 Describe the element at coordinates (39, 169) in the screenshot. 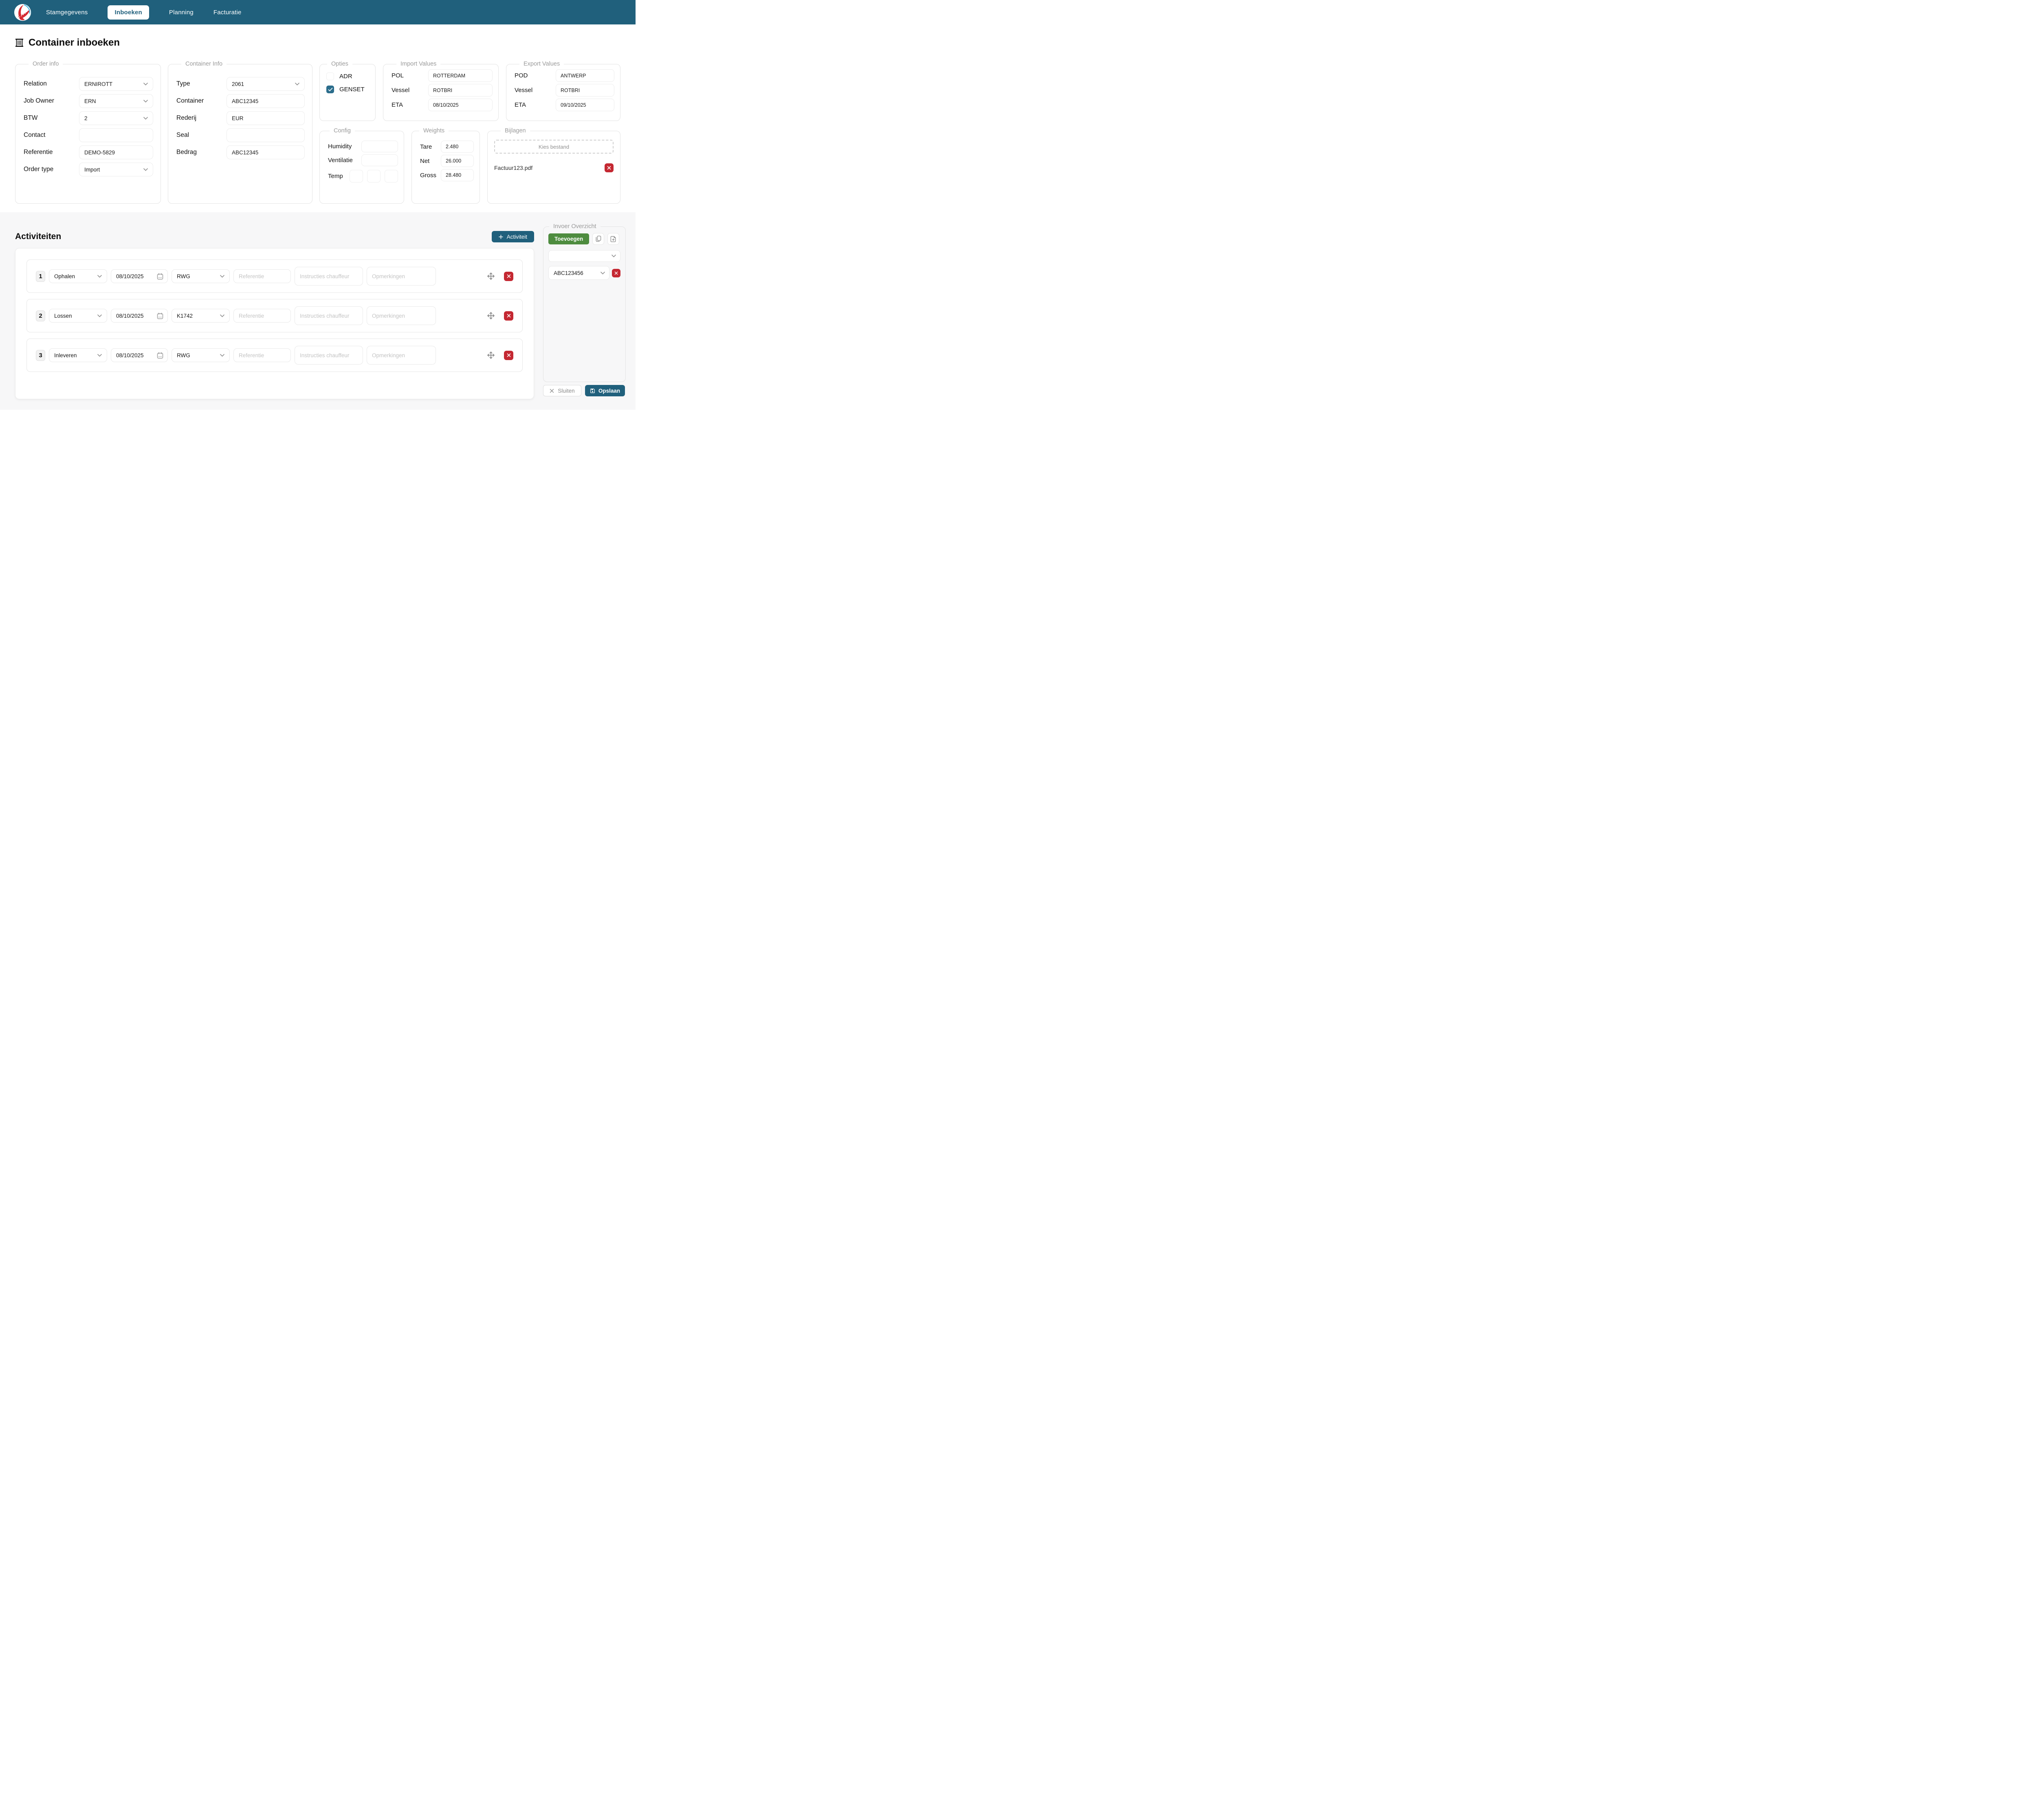

I see `order-type-label: Order type` at that location.